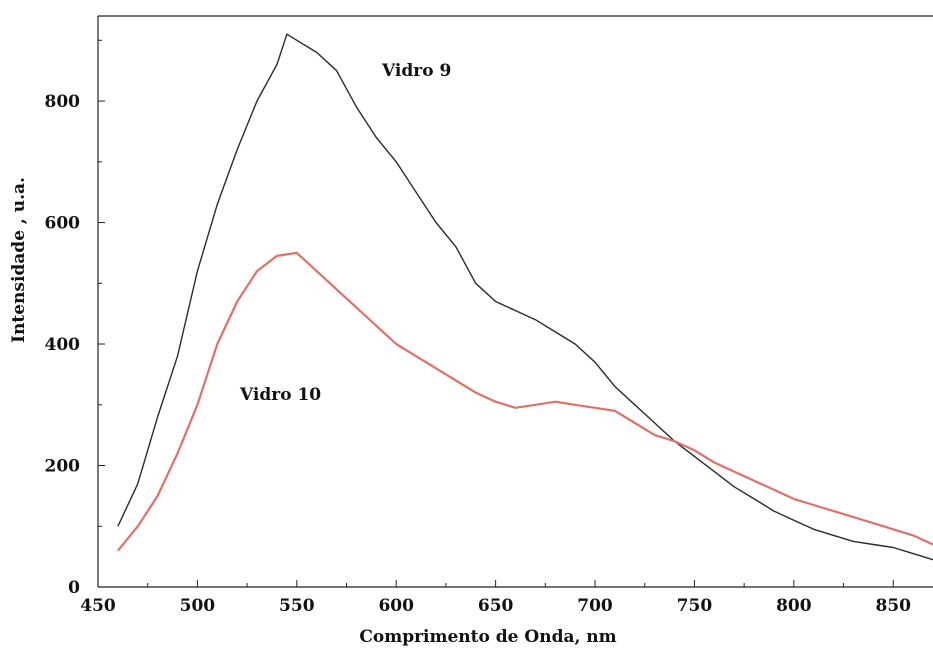 The image size is (933, 650). I want to click on x-tick-label-550: 550, so click(297, 606).